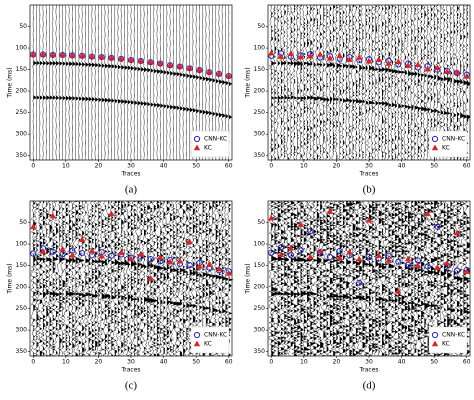 The width and height of the screenshot is (474, 400). What do you see at coordinates (10, 278) in the screenshot?
I see `y-axis-label: Time (ms)` at bounding box center [10, 278].